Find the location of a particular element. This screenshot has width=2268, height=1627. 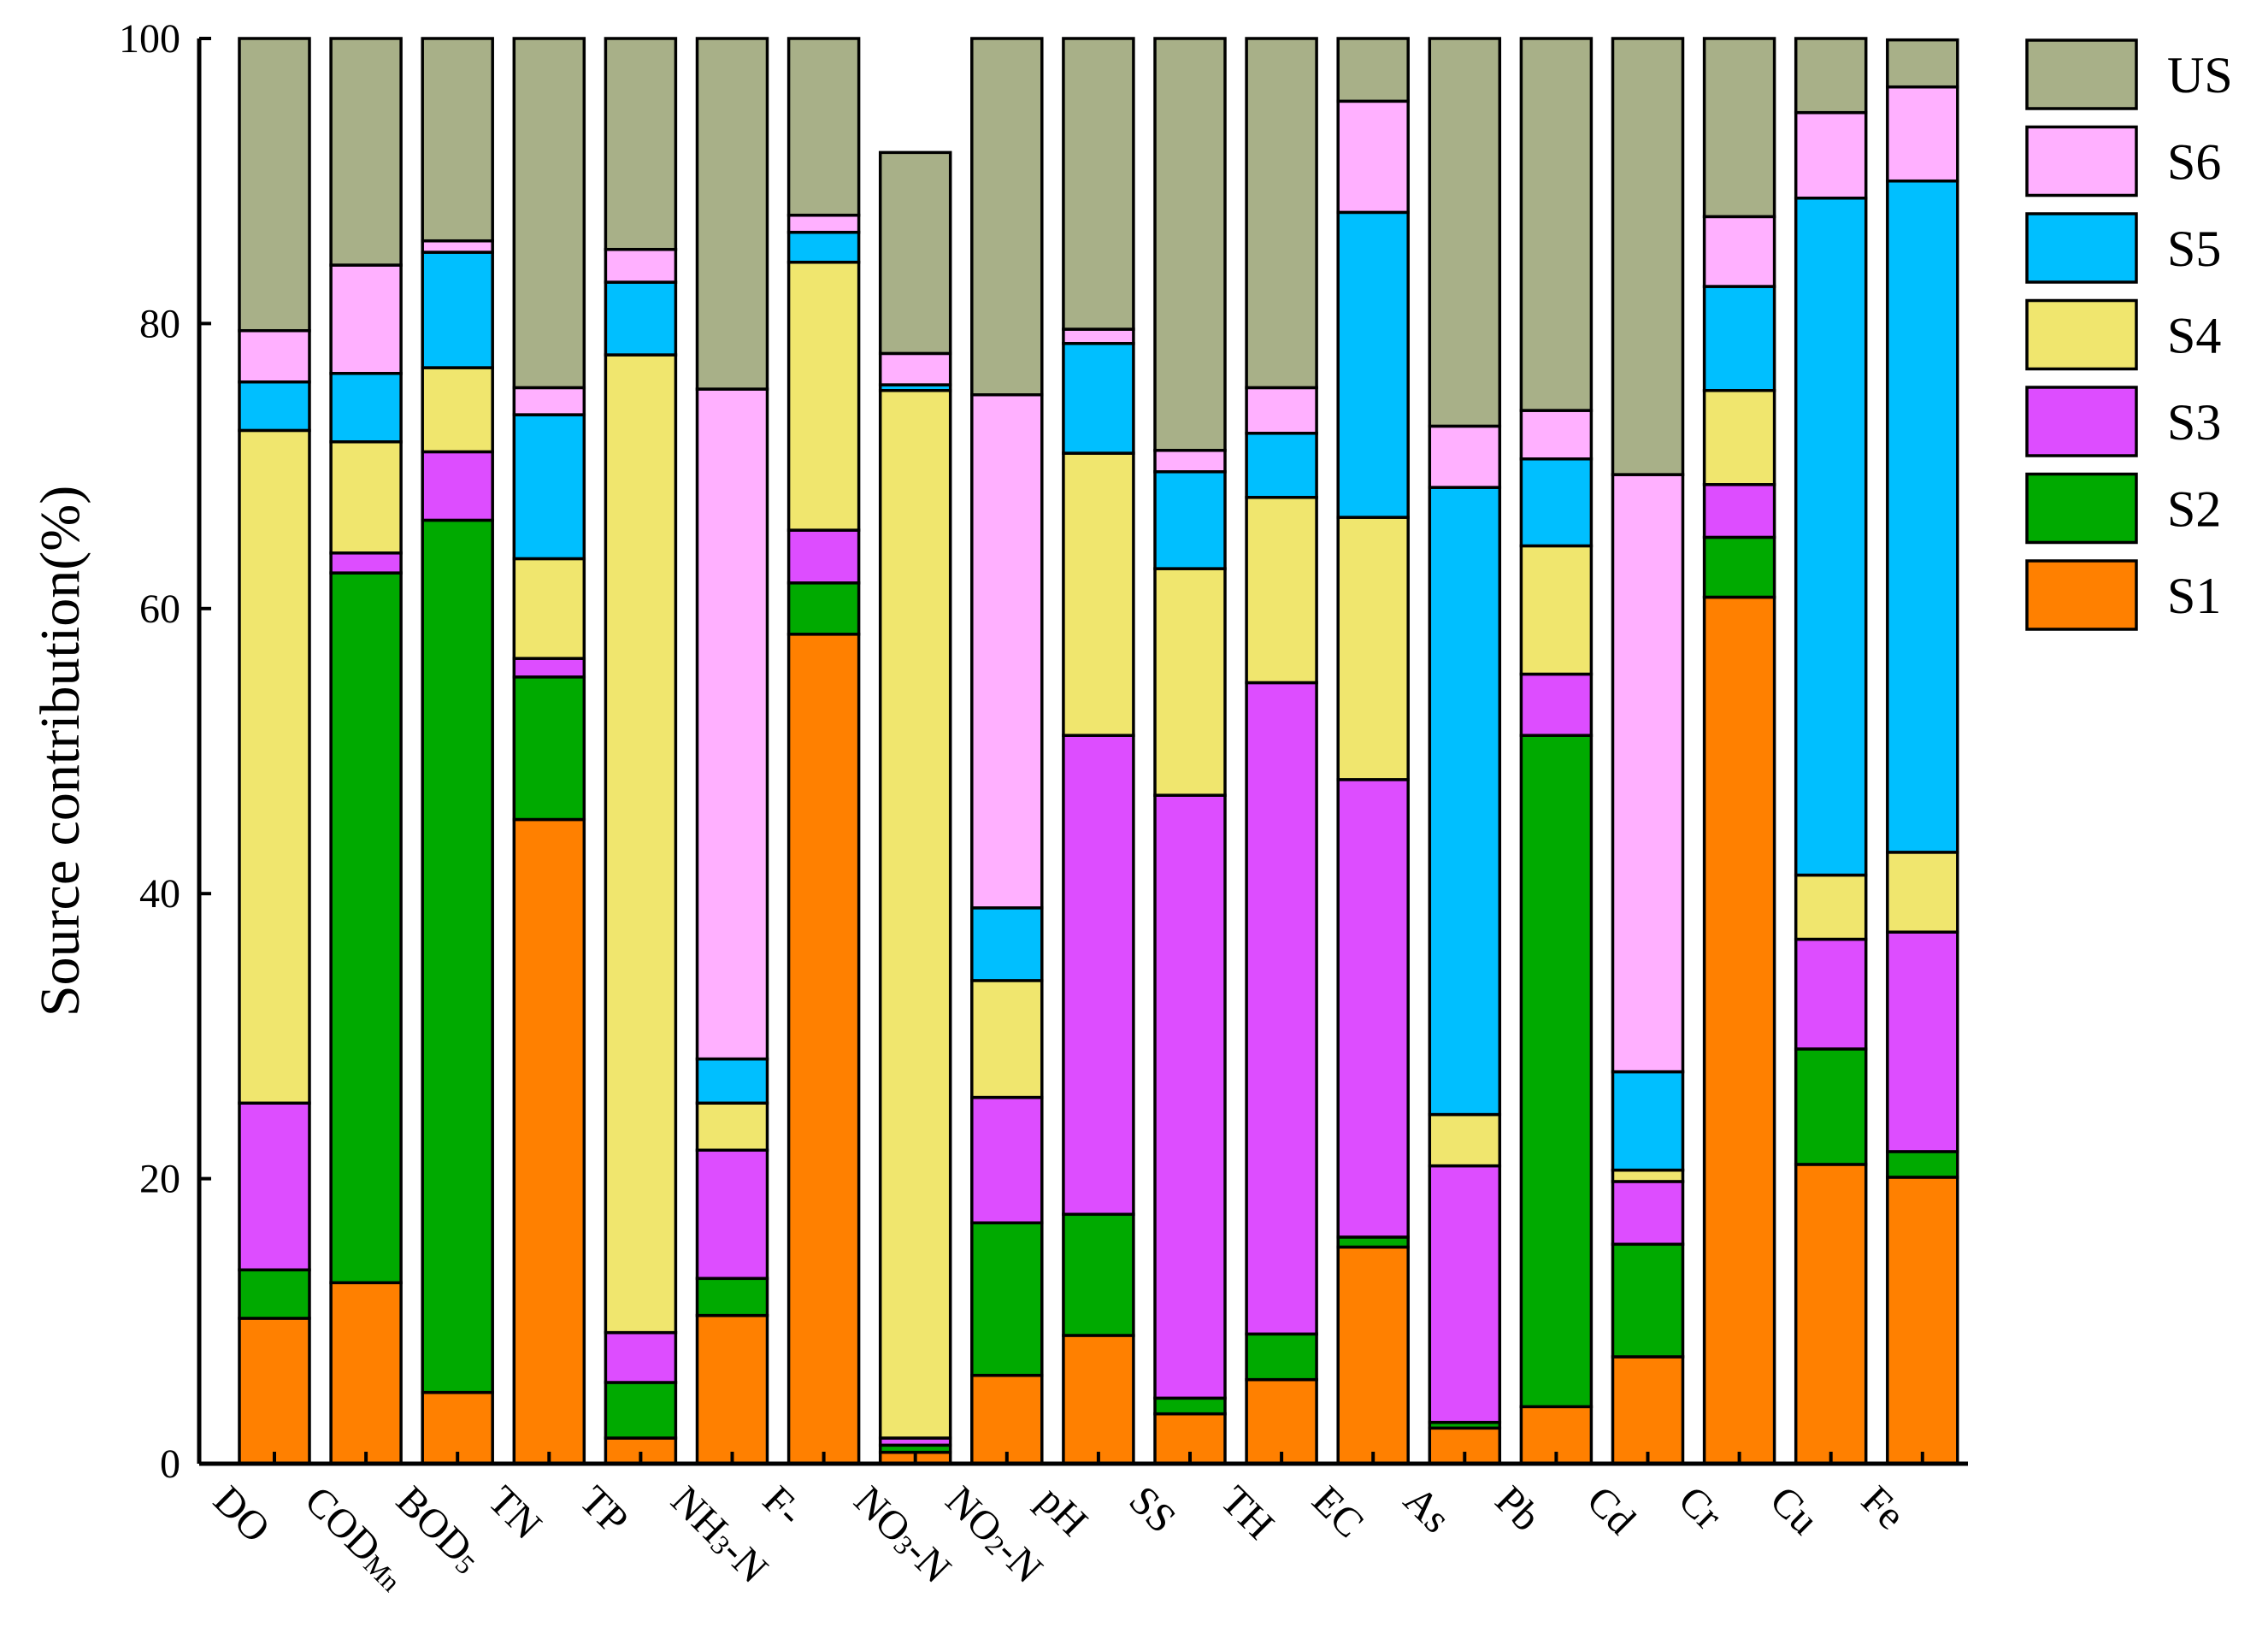

bar-segment-fe-s5 is located at coordinates (1922, 516).